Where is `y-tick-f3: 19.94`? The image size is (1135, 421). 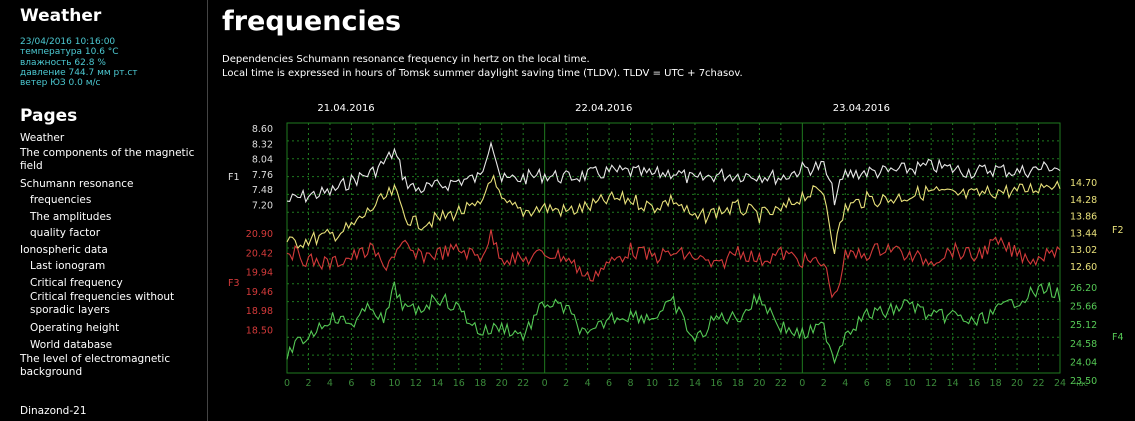
y-tick-f3: 19.94 is located at coordinates (259, 273).